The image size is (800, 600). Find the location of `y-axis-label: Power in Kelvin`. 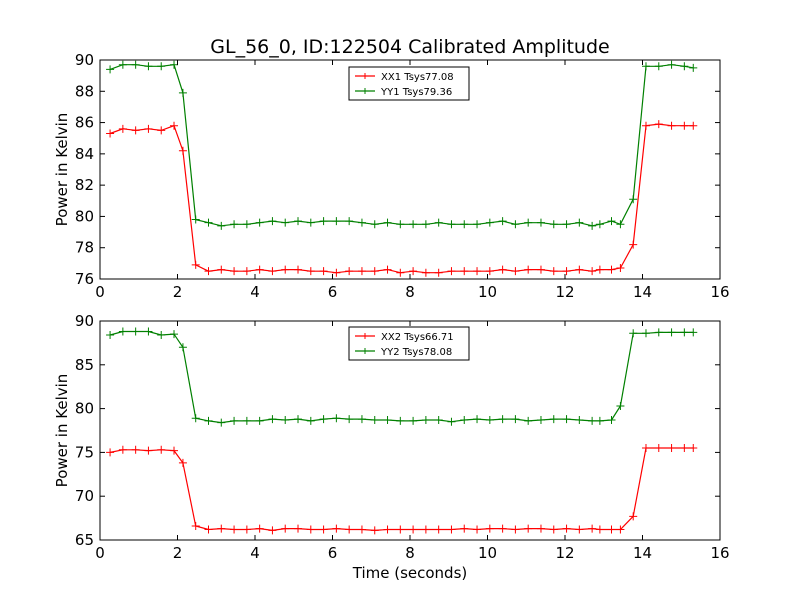

y-axis-label: Power in Kelvin is located at coordinates (62, 170).